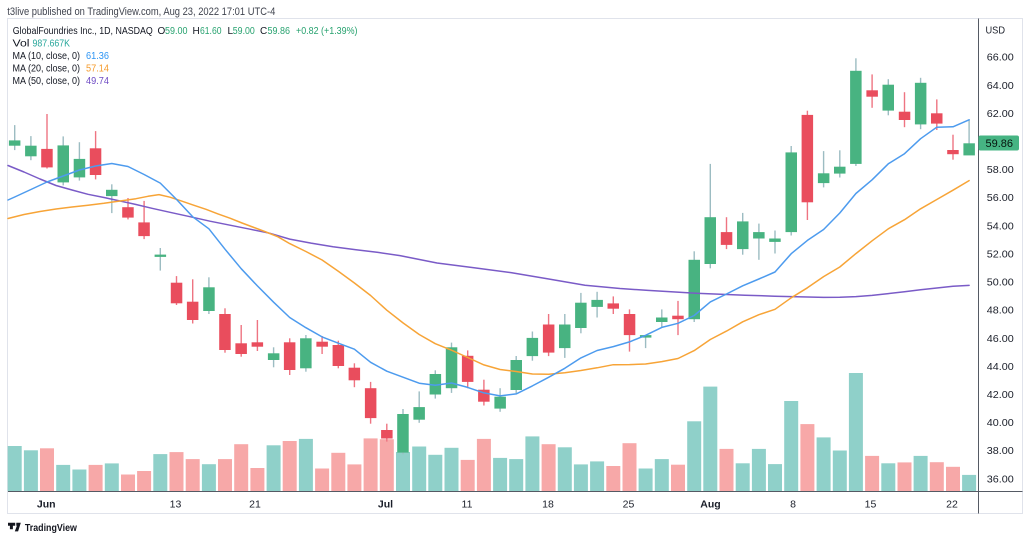  What do you see at coordinates (231, 31) in the screenshot?
I see `svg-text: L` at bounding box center [231, 31].